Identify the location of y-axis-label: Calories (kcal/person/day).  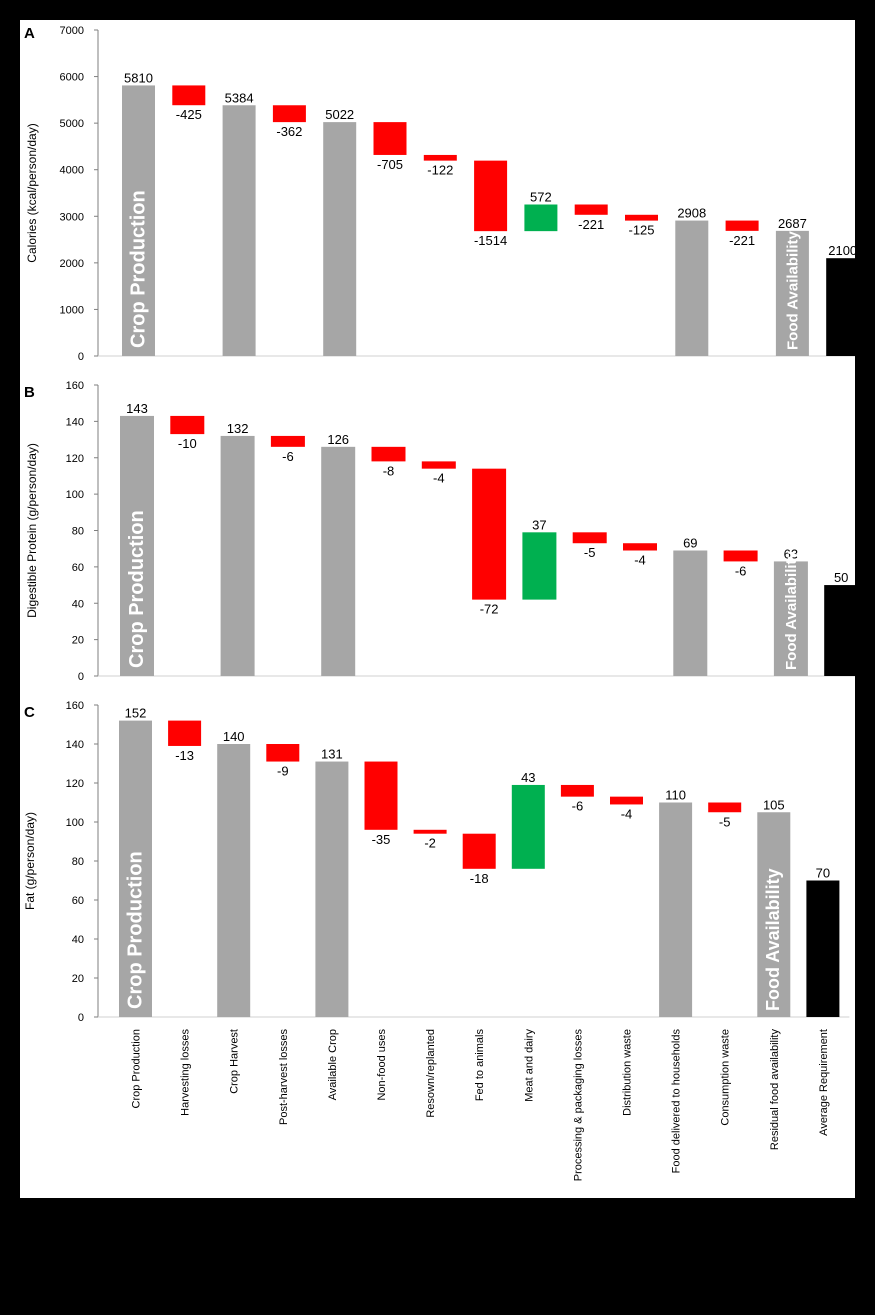
(32, 192).